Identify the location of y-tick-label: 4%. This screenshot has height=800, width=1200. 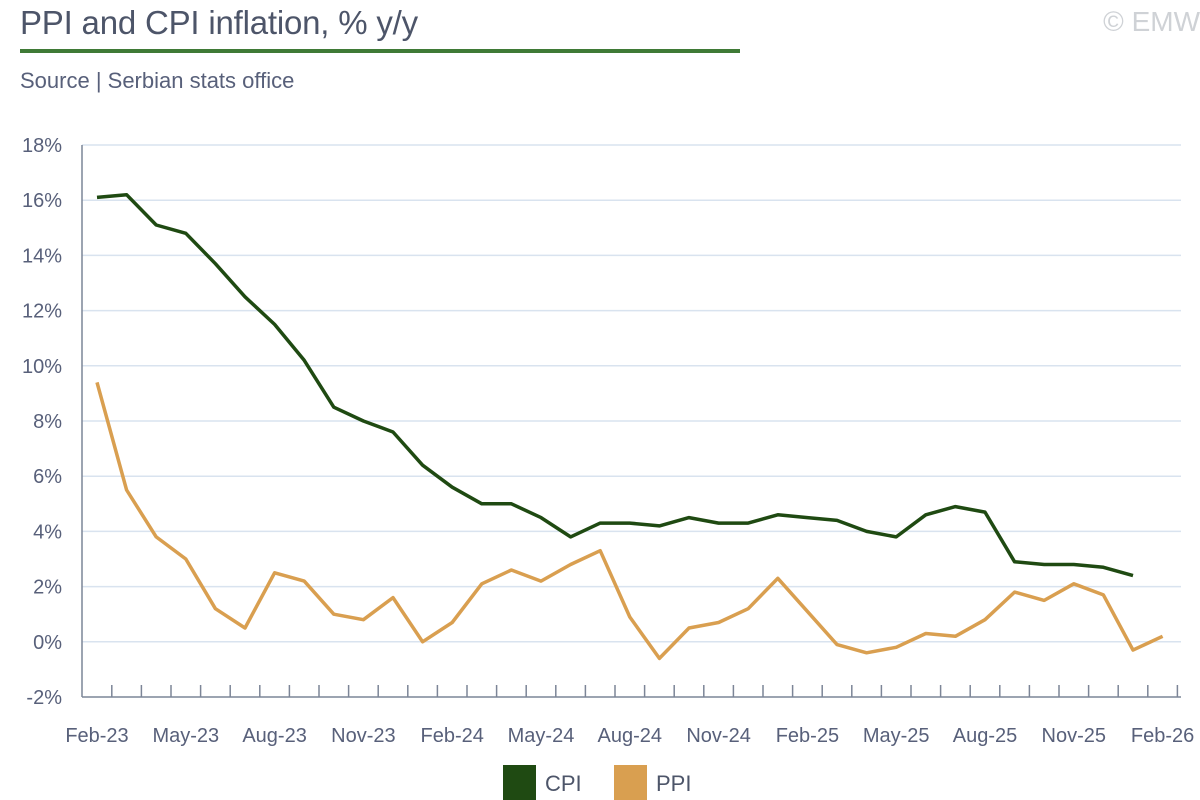
(47, 532).